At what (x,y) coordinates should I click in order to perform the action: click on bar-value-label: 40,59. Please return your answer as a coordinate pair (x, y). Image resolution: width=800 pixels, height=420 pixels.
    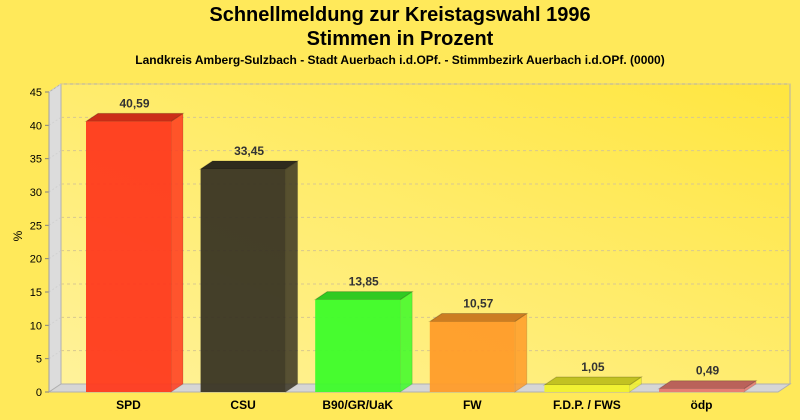
    Looking at the image, I should click on (134, 103).